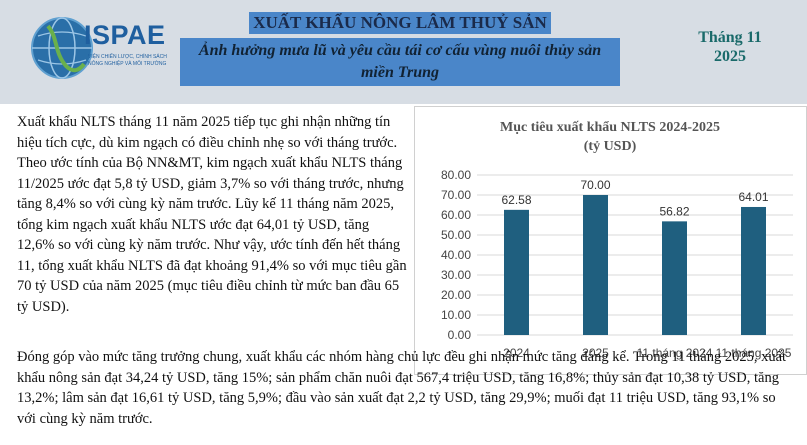 The image size is (807, 445). What do you see at coordinates (460, 335) in the screenshot?
I see `y-tick-label: 0.00` at bounding box center [460, 335].